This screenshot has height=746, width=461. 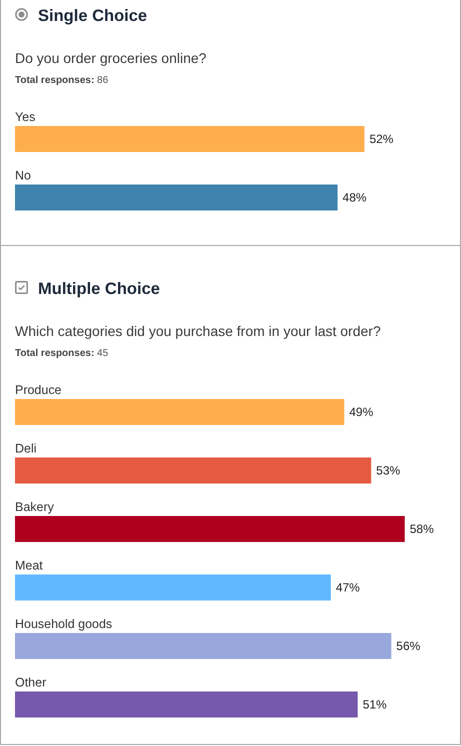 I want to click on y-tick-label: Meat, so click(x=29, y=565).